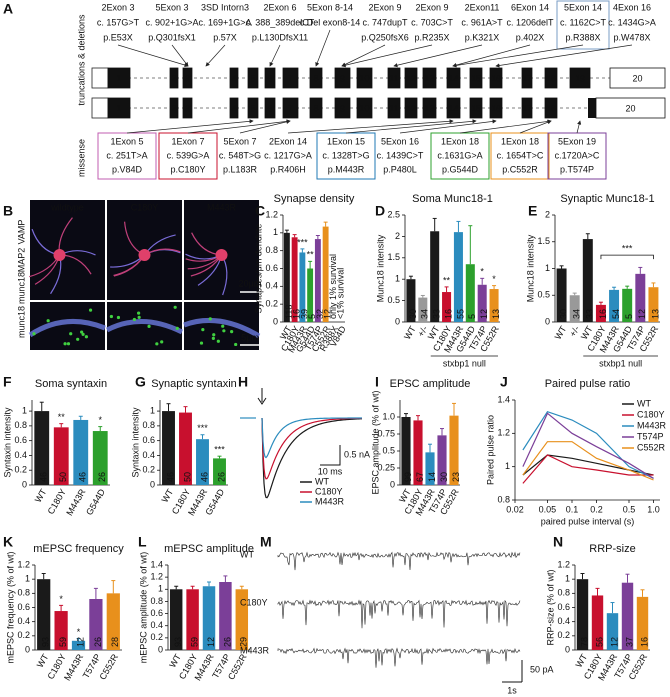 The height and width of the screenshot is (697, 670). I want to click on y-tick-label: 0.8, so click(20, 425).